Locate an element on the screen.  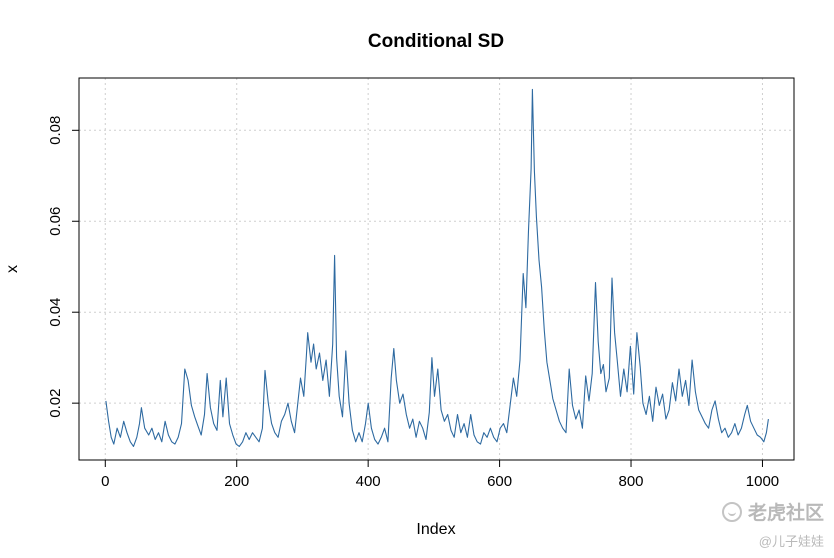
chart-title: Conditional SD is located at coordinates (436, 41).